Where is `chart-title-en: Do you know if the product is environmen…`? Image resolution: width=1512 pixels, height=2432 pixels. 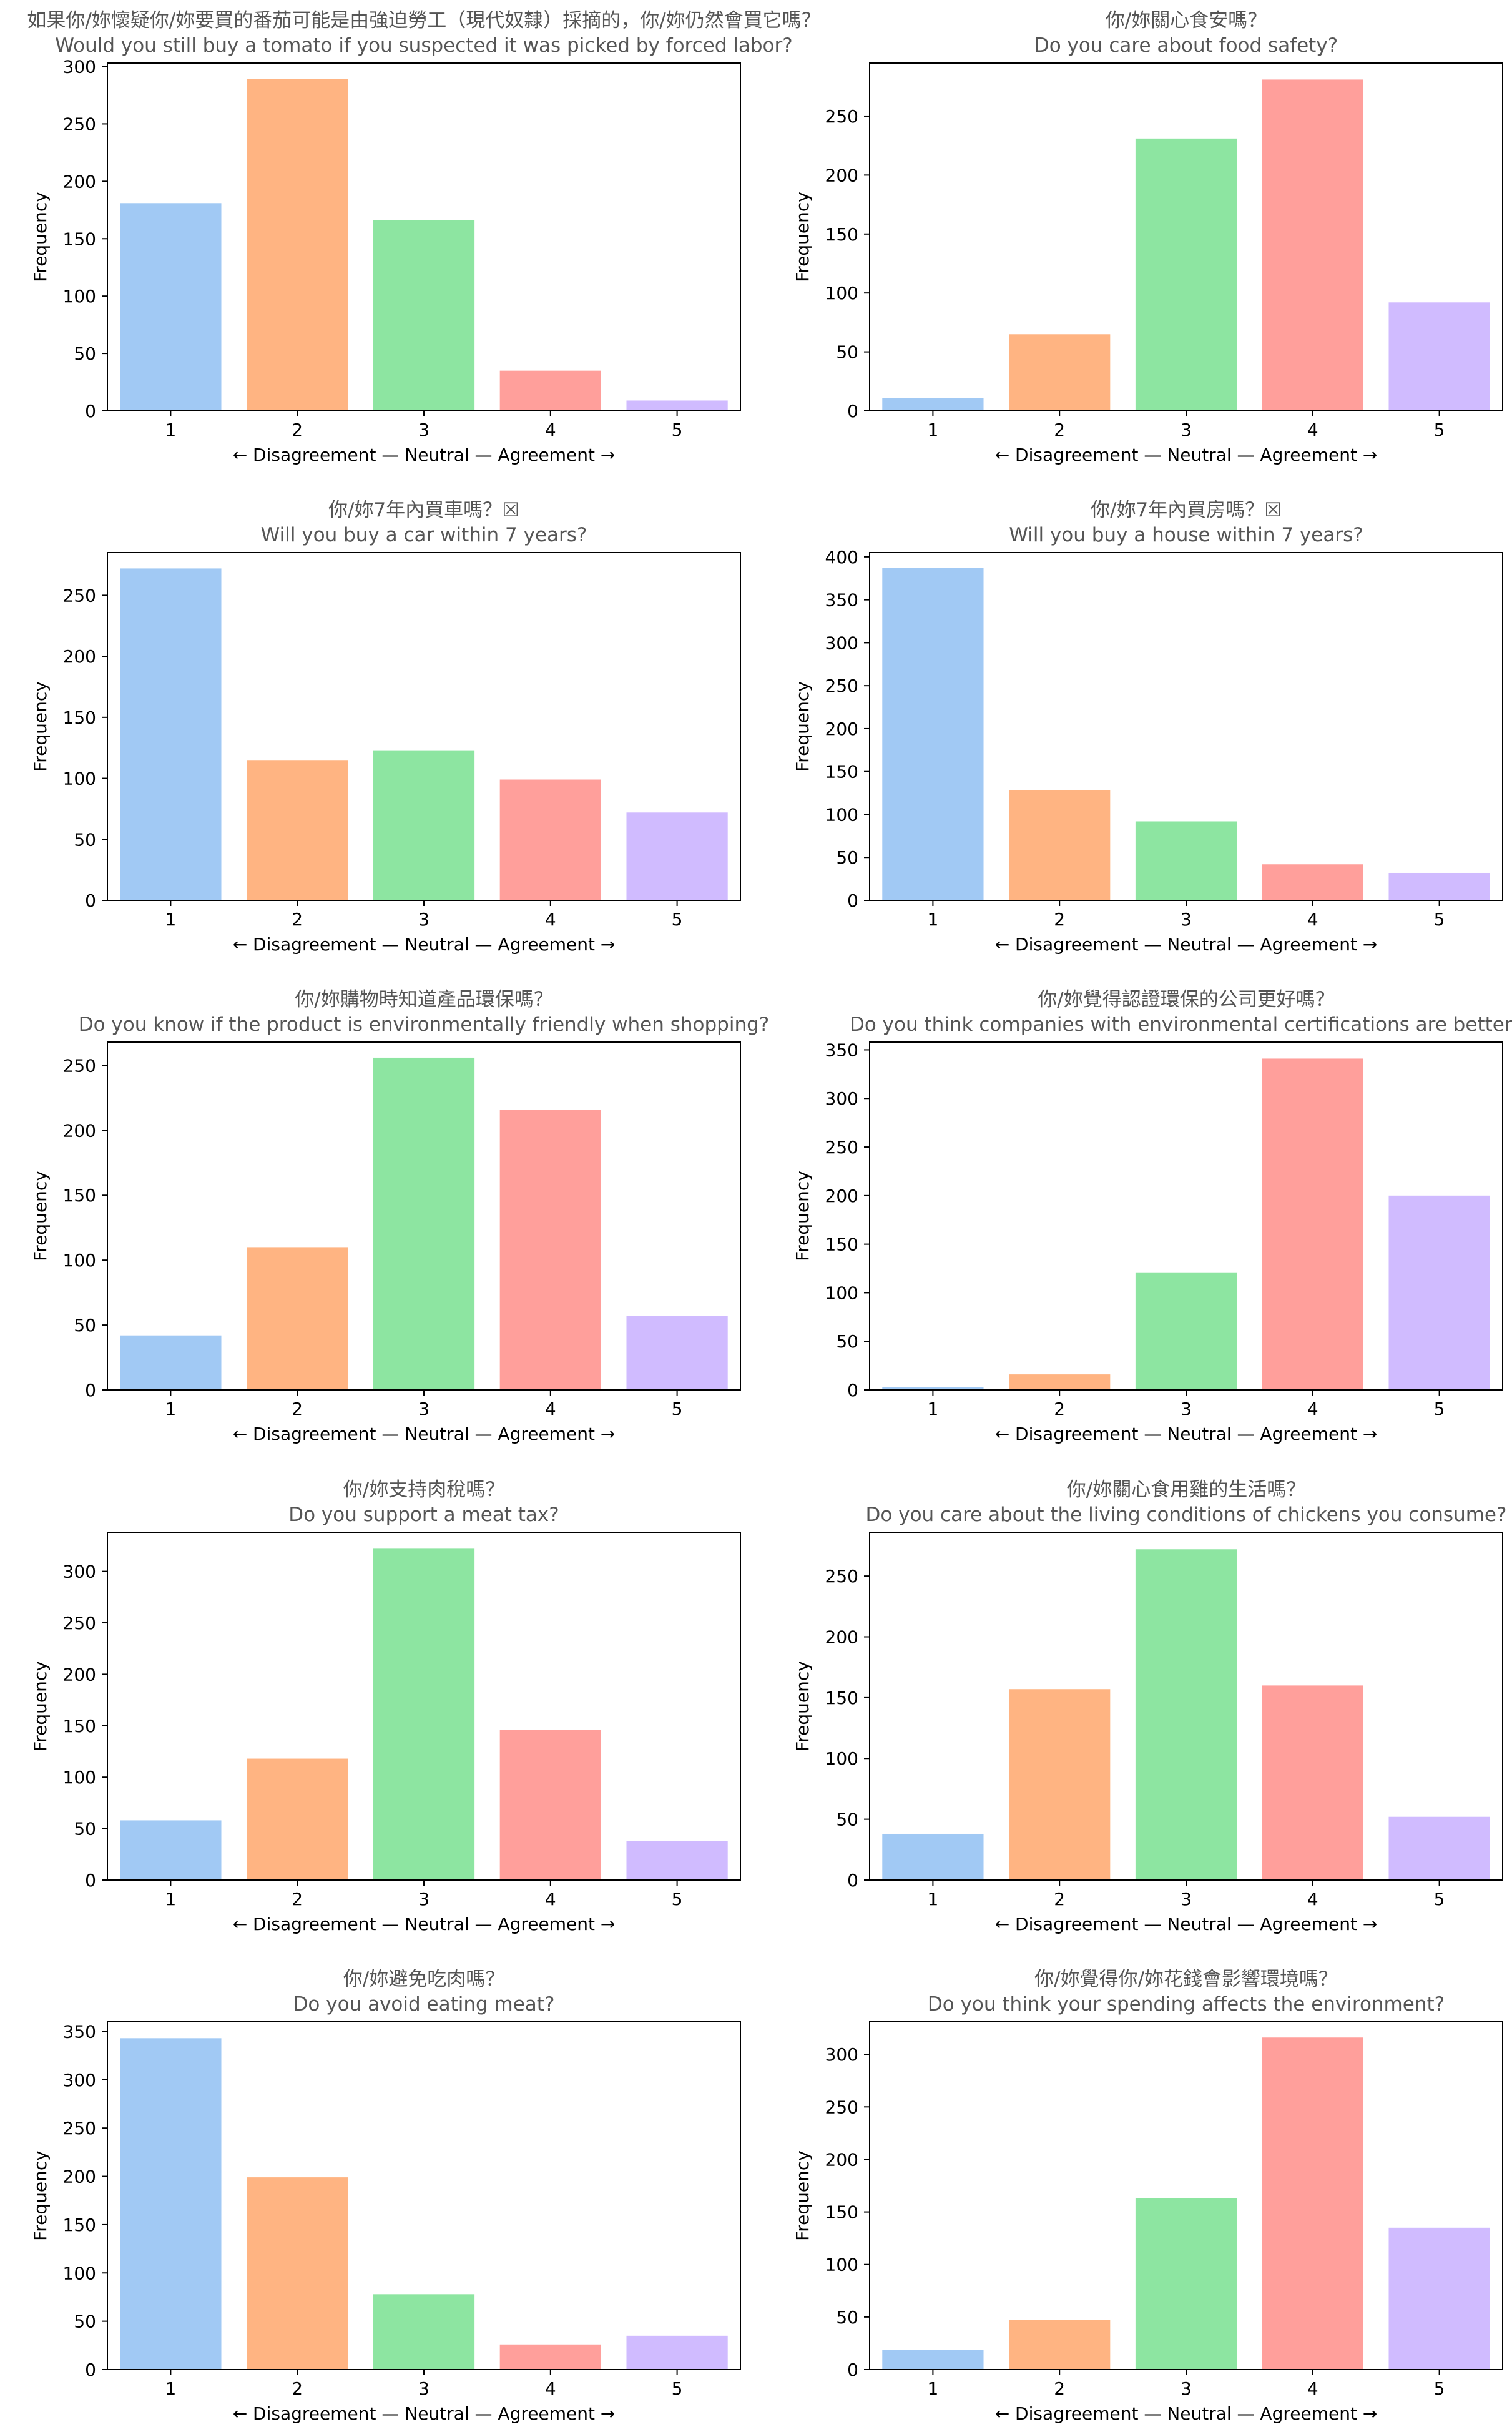 chart-title-en: Do you know if the product is environmen… is located at coordinates (424, 1024).